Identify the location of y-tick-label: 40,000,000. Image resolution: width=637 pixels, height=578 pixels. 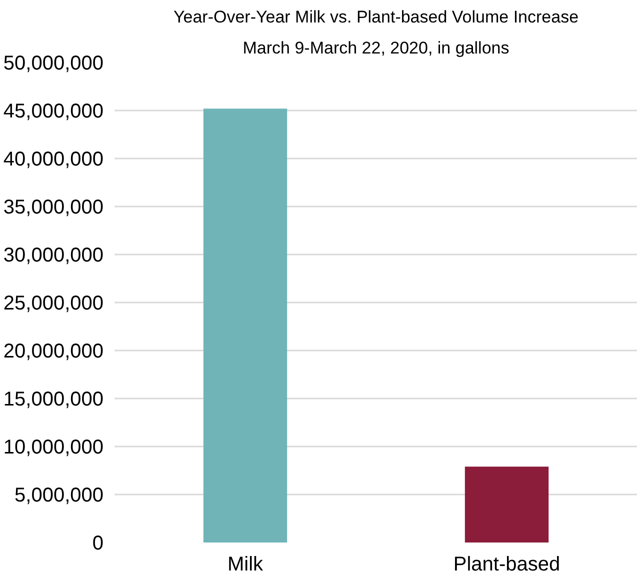
(53, 159).